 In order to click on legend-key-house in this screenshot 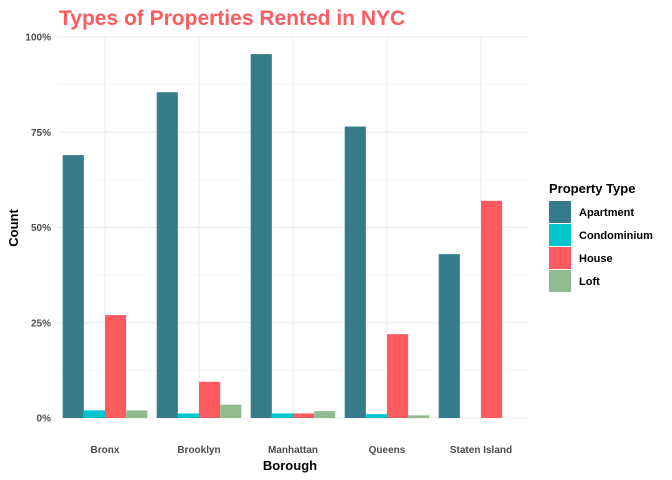, I will do `click(560, 258)`.